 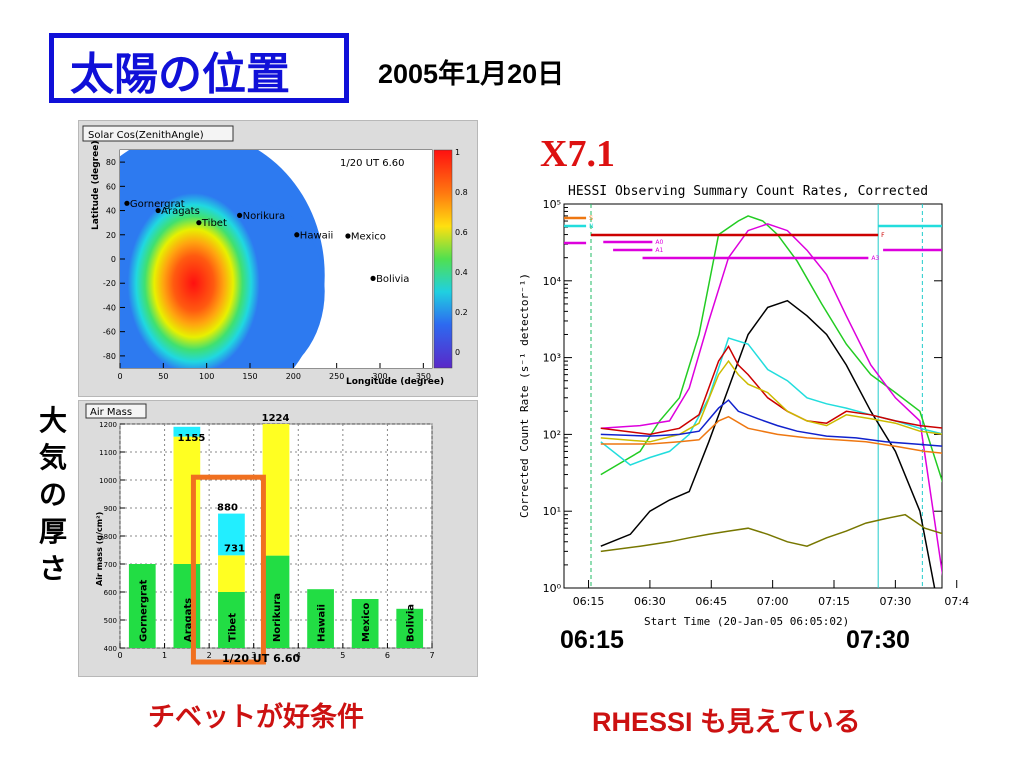 What do you see at coordinates (234, 548) in the screenshot?
I see `airmass-value-label: 731` at bounding box center [234, 548].